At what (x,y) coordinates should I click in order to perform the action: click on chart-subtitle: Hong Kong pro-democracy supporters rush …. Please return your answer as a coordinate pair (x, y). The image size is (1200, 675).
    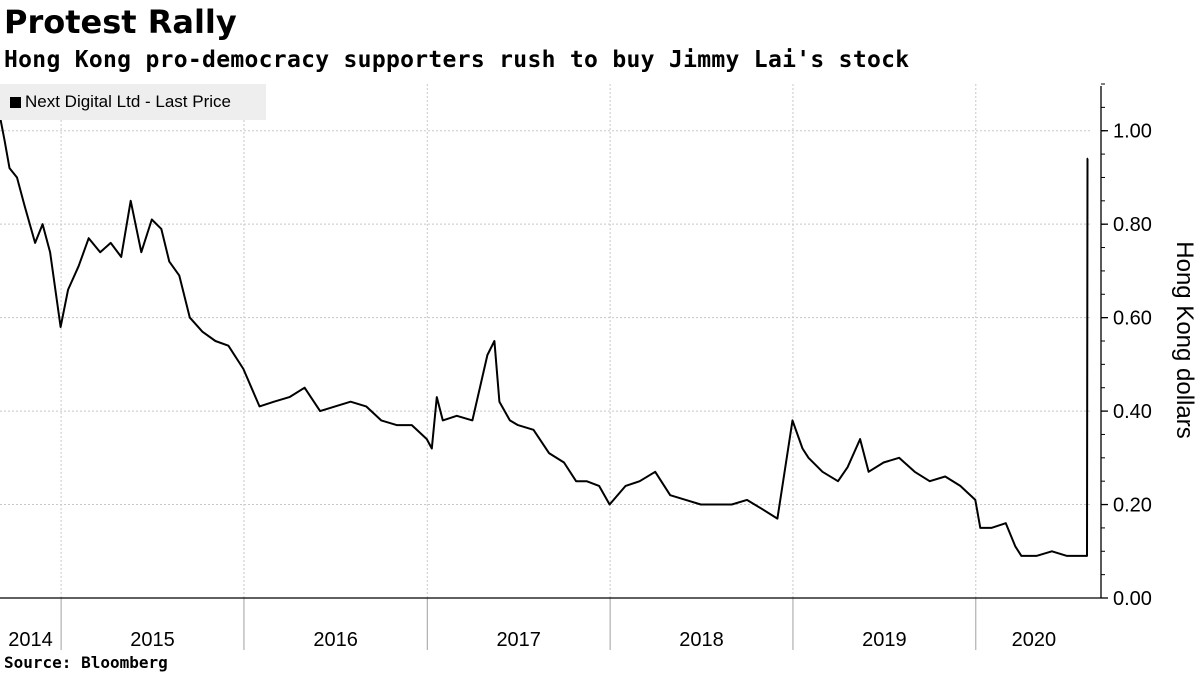
    Looking at the image, I should click on (457, 60).